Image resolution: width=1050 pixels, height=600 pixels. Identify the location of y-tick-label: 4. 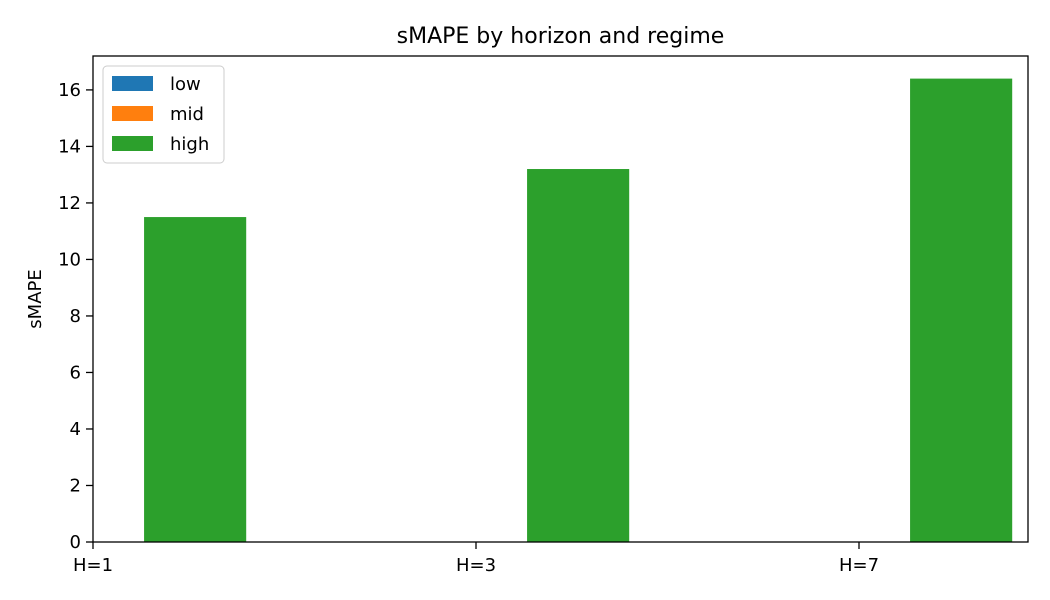
(75, 429).